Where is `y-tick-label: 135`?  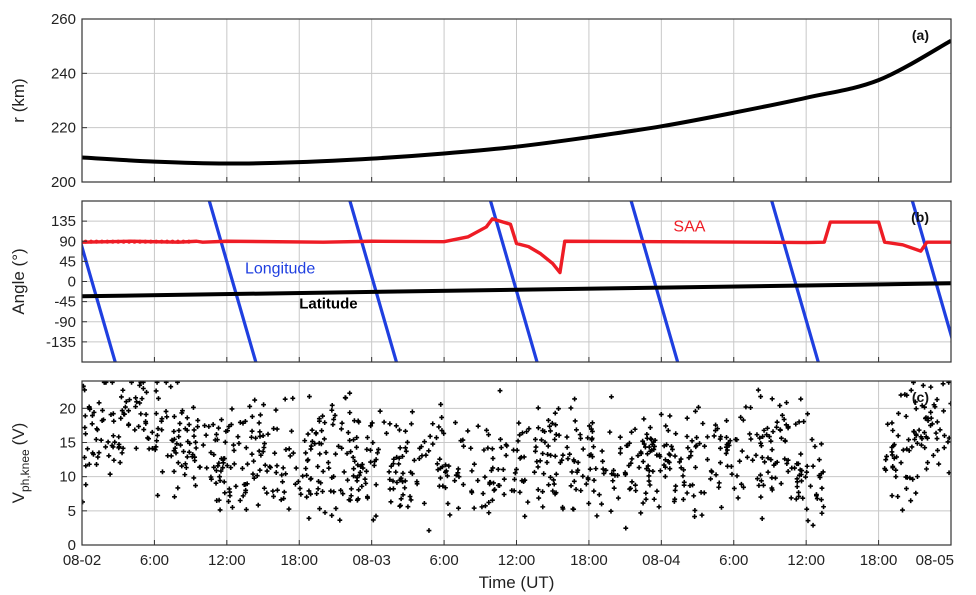
y-tick-label: 135 is located at coordinates (63, 221).